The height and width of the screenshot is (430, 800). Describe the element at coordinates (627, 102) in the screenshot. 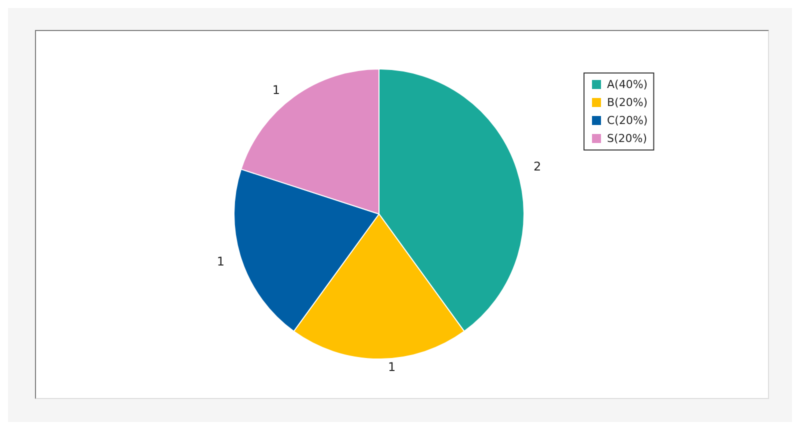

I see `legend-label: B(20%)` at that location.